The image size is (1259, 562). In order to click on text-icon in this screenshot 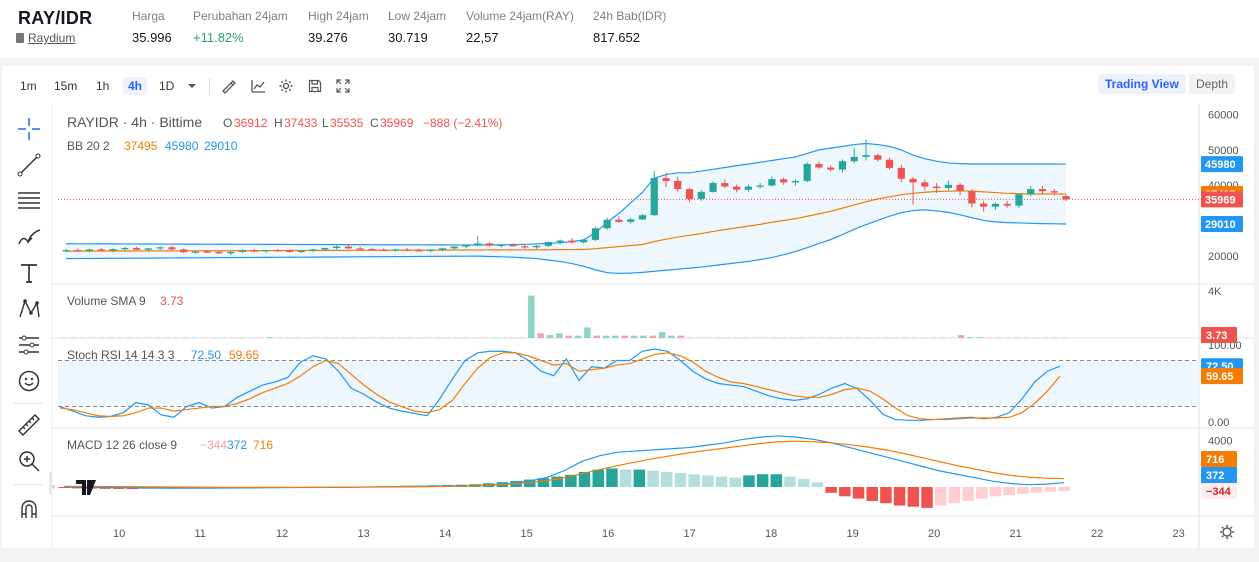, I will do `click(29, 273)`.